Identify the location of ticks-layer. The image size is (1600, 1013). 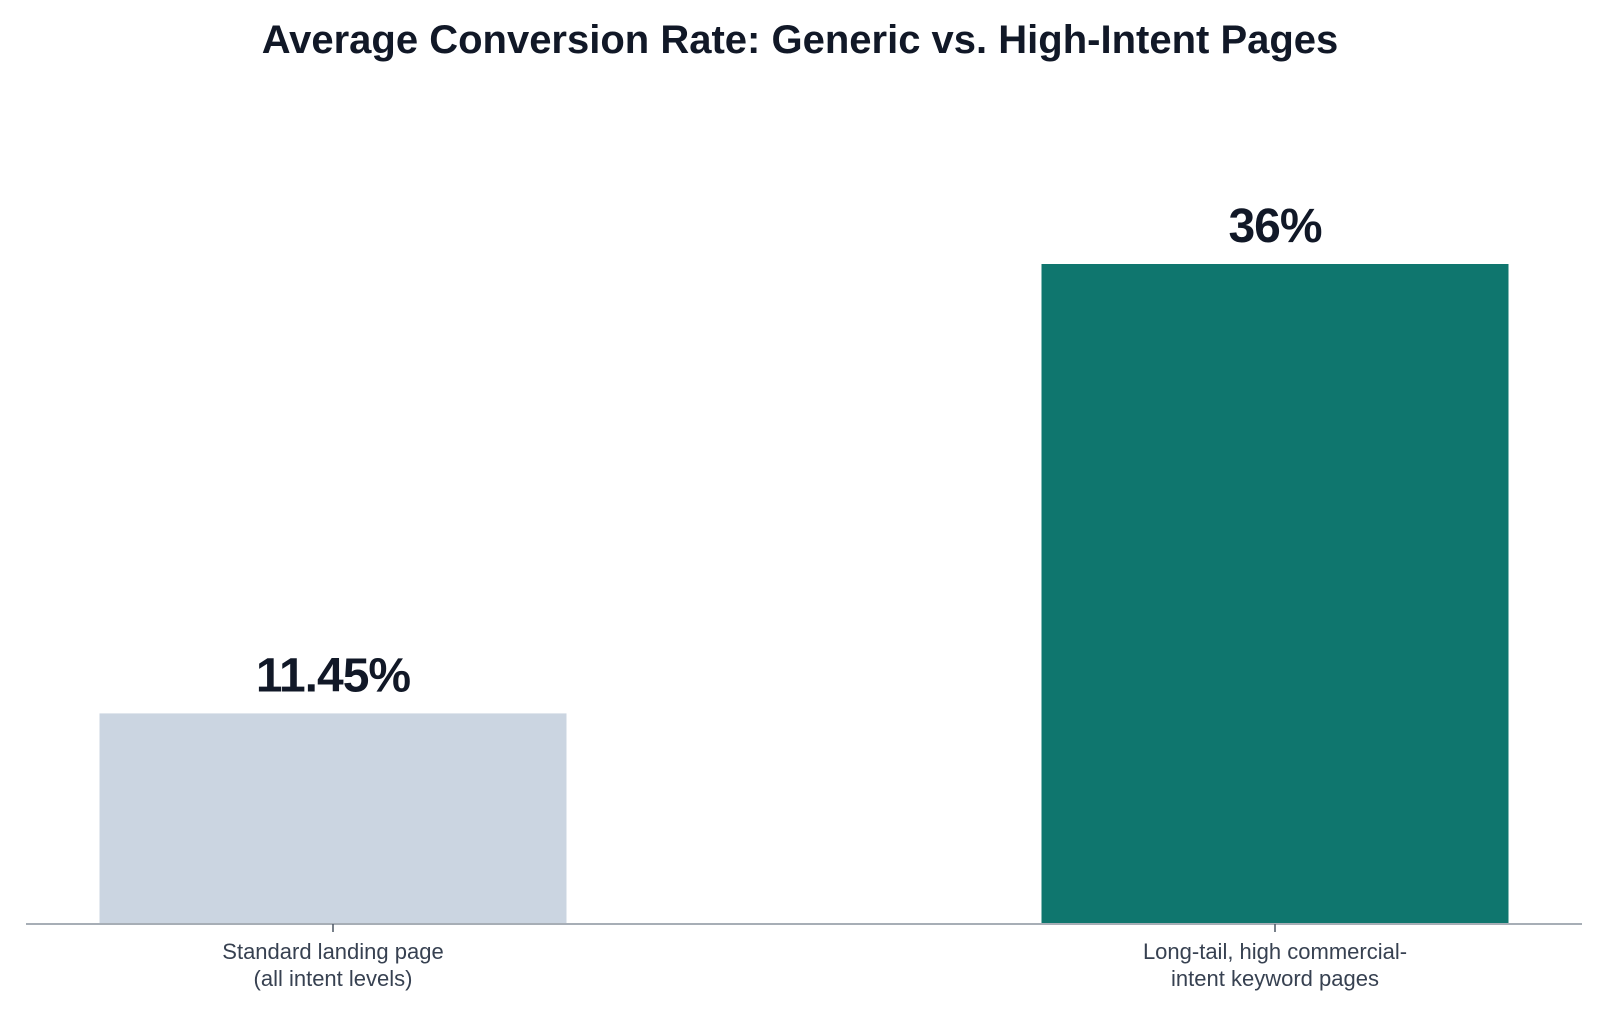
(804, 928).